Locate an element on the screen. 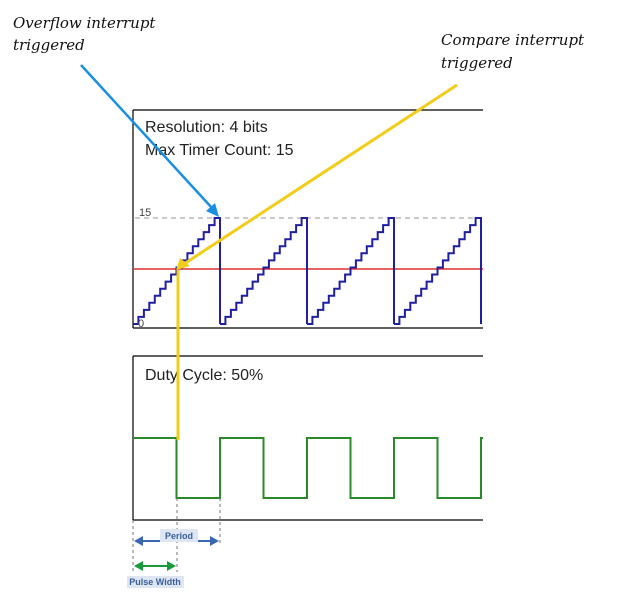 The width and height of the screenshot is (617, 593). overflow-label-line1: Overflow interrupt is located at coordinates (84, 23).